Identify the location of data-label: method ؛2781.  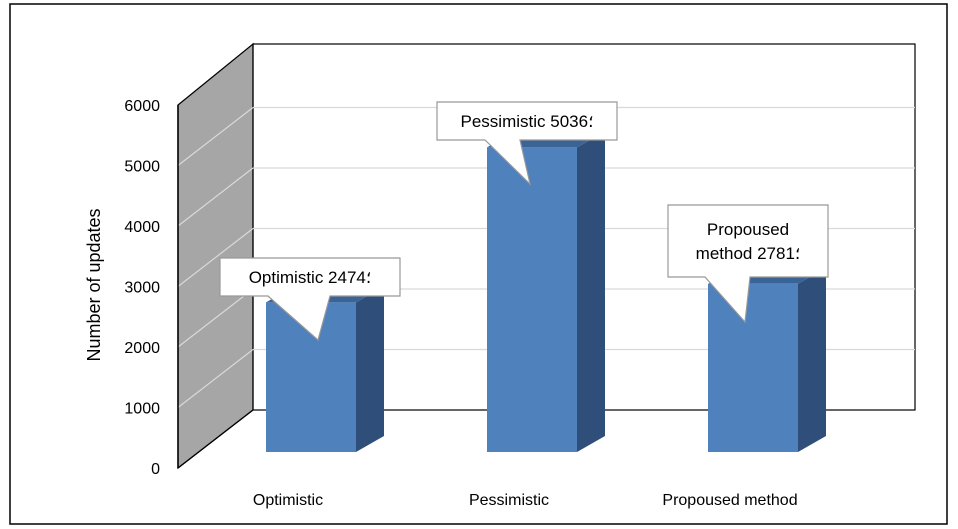
(748, 253).